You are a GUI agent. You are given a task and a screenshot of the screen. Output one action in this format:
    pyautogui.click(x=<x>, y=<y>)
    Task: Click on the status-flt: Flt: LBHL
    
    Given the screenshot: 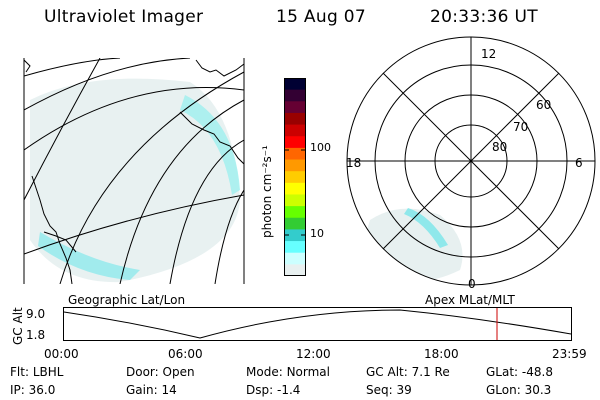 What is the action you would take?
    pyautogui.click(x=37, y=372)
    